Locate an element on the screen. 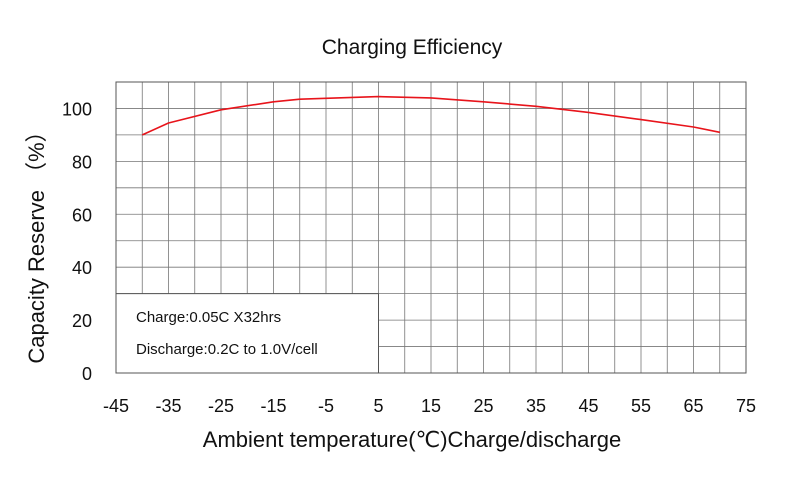  x-tick-label: 45 is located at coordinates (588, 406).